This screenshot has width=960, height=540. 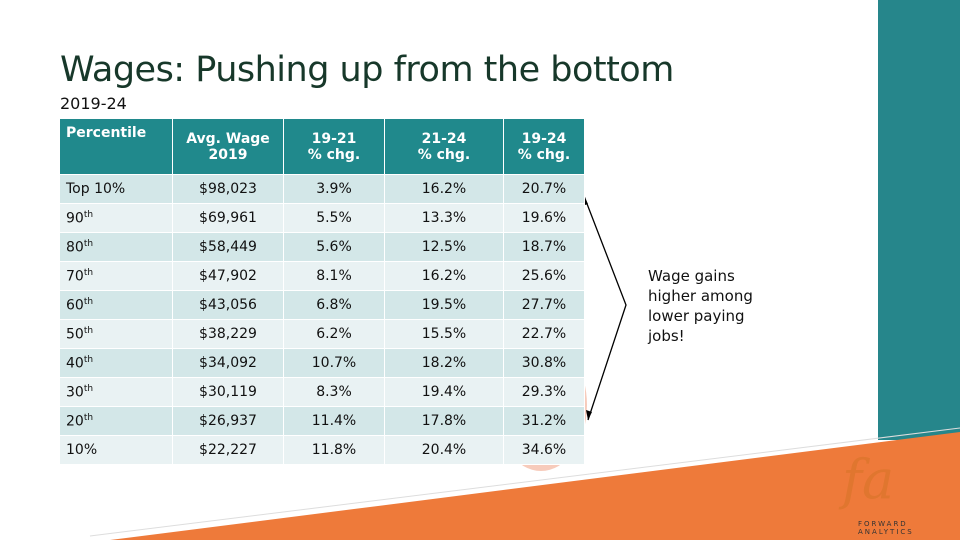 I want to click on value-cell: 31.2%, so click(x=544, y=421).